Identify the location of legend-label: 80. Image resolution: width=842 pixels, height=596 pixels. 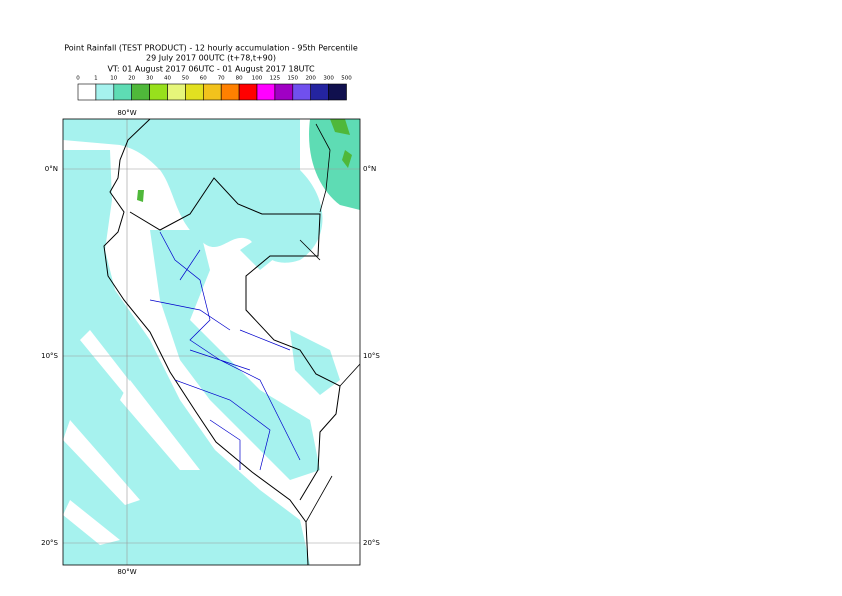
(239, 79).